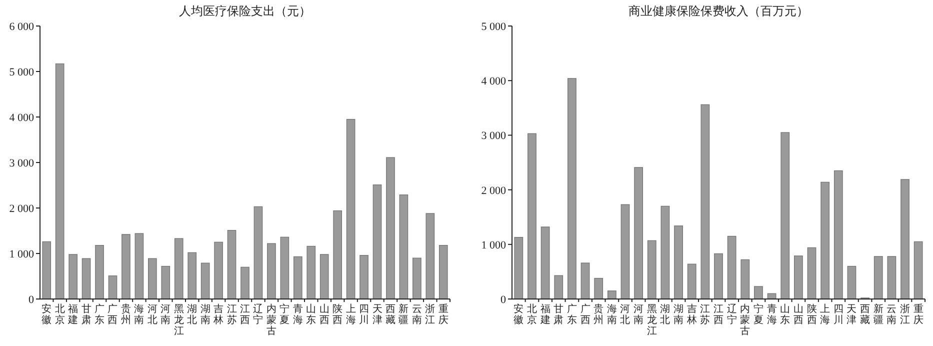 The height and width of the screenshot is (346, 933). I want to click on x-tick-label: 吉林, so click(218, 314).